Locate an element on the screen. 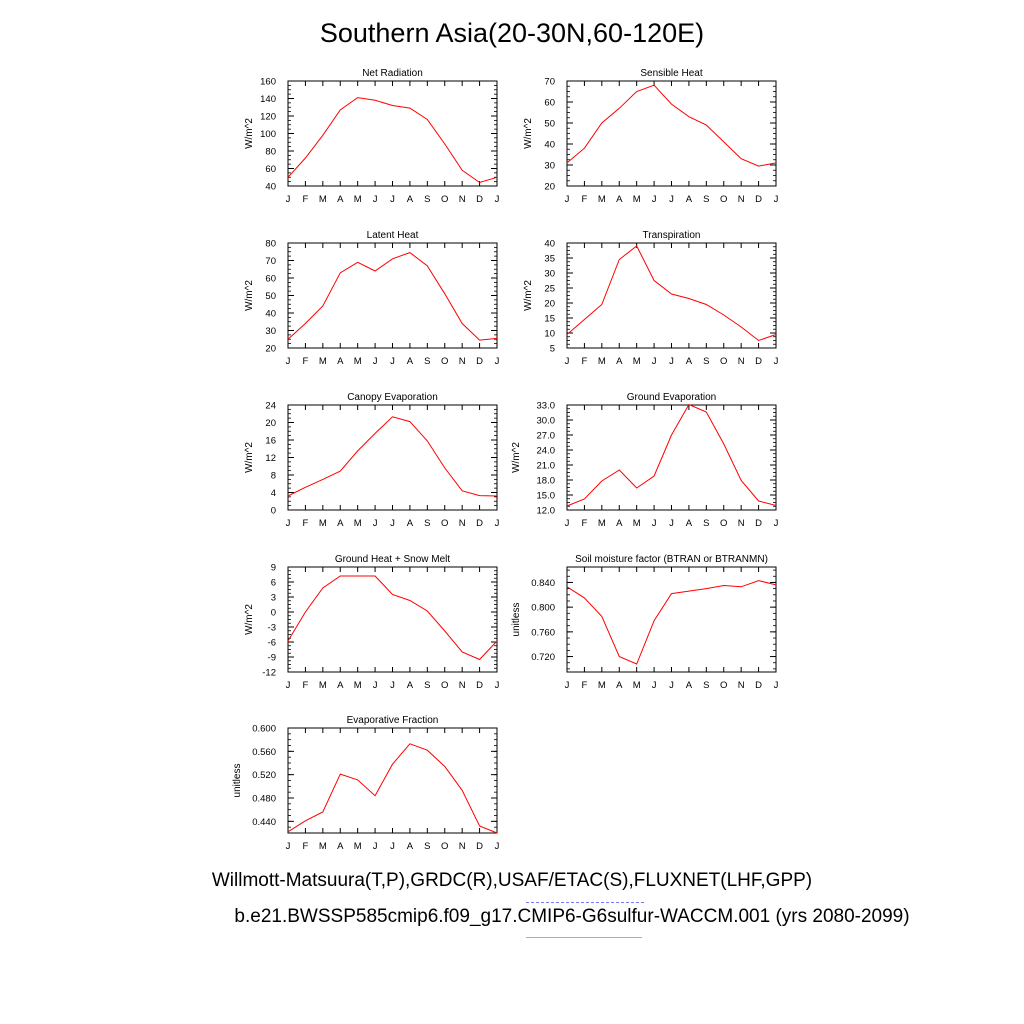  y-tick-label: 30.0 is located at coordinates (546, 421).